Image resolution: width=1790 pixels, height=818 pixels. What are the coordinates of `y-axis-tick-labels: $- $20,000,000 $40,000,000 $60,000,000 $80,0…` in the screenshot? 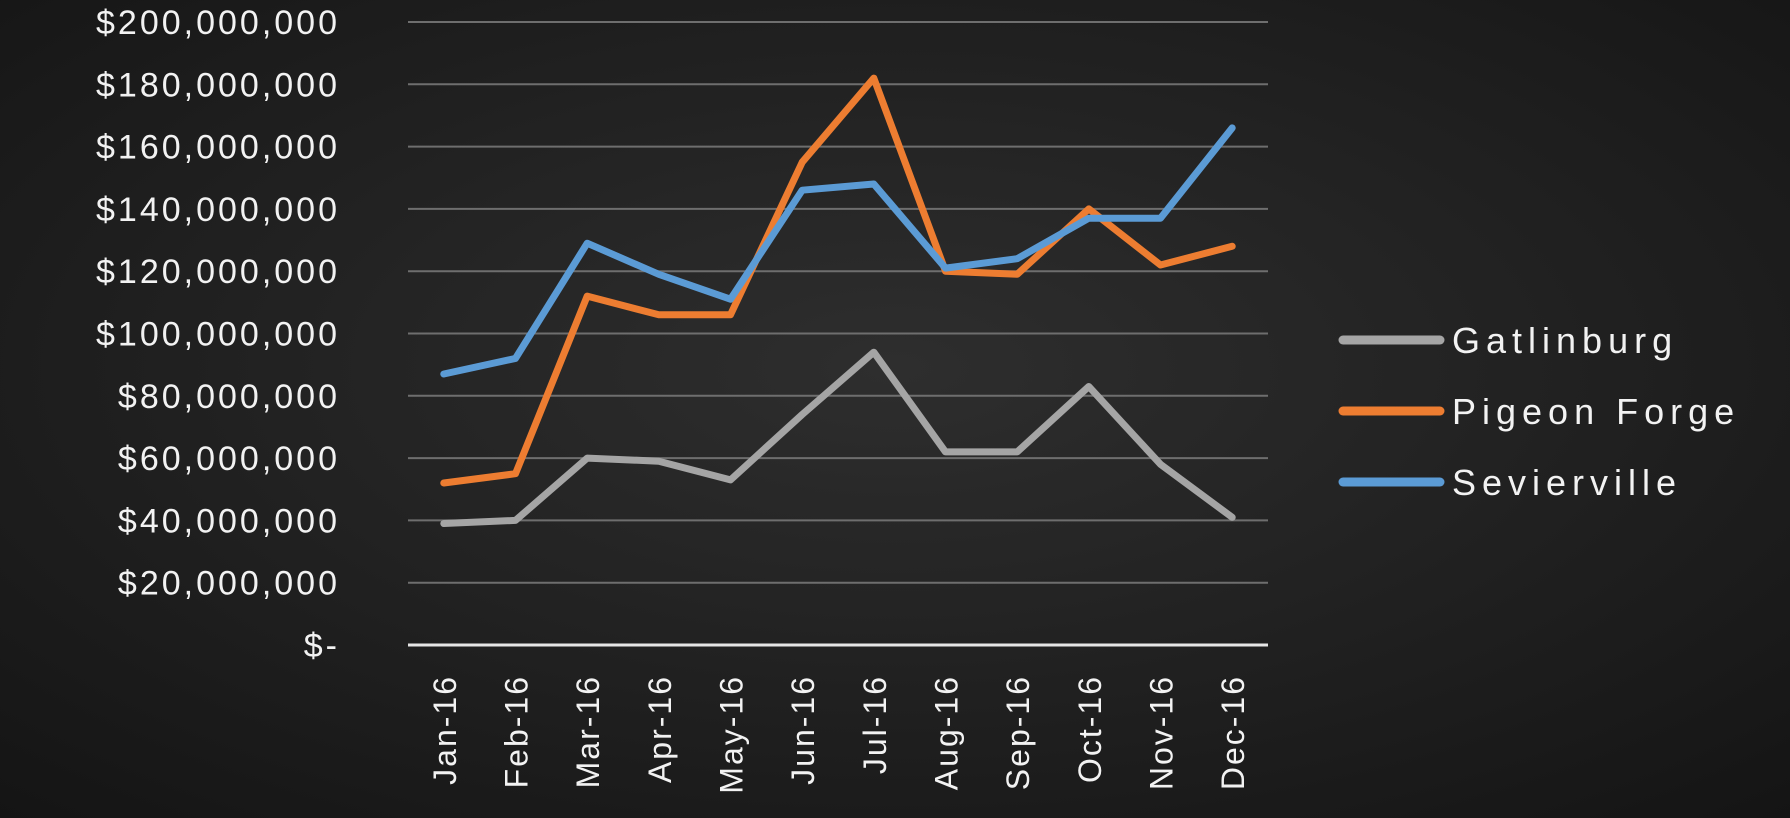 It's located at (218, 334).